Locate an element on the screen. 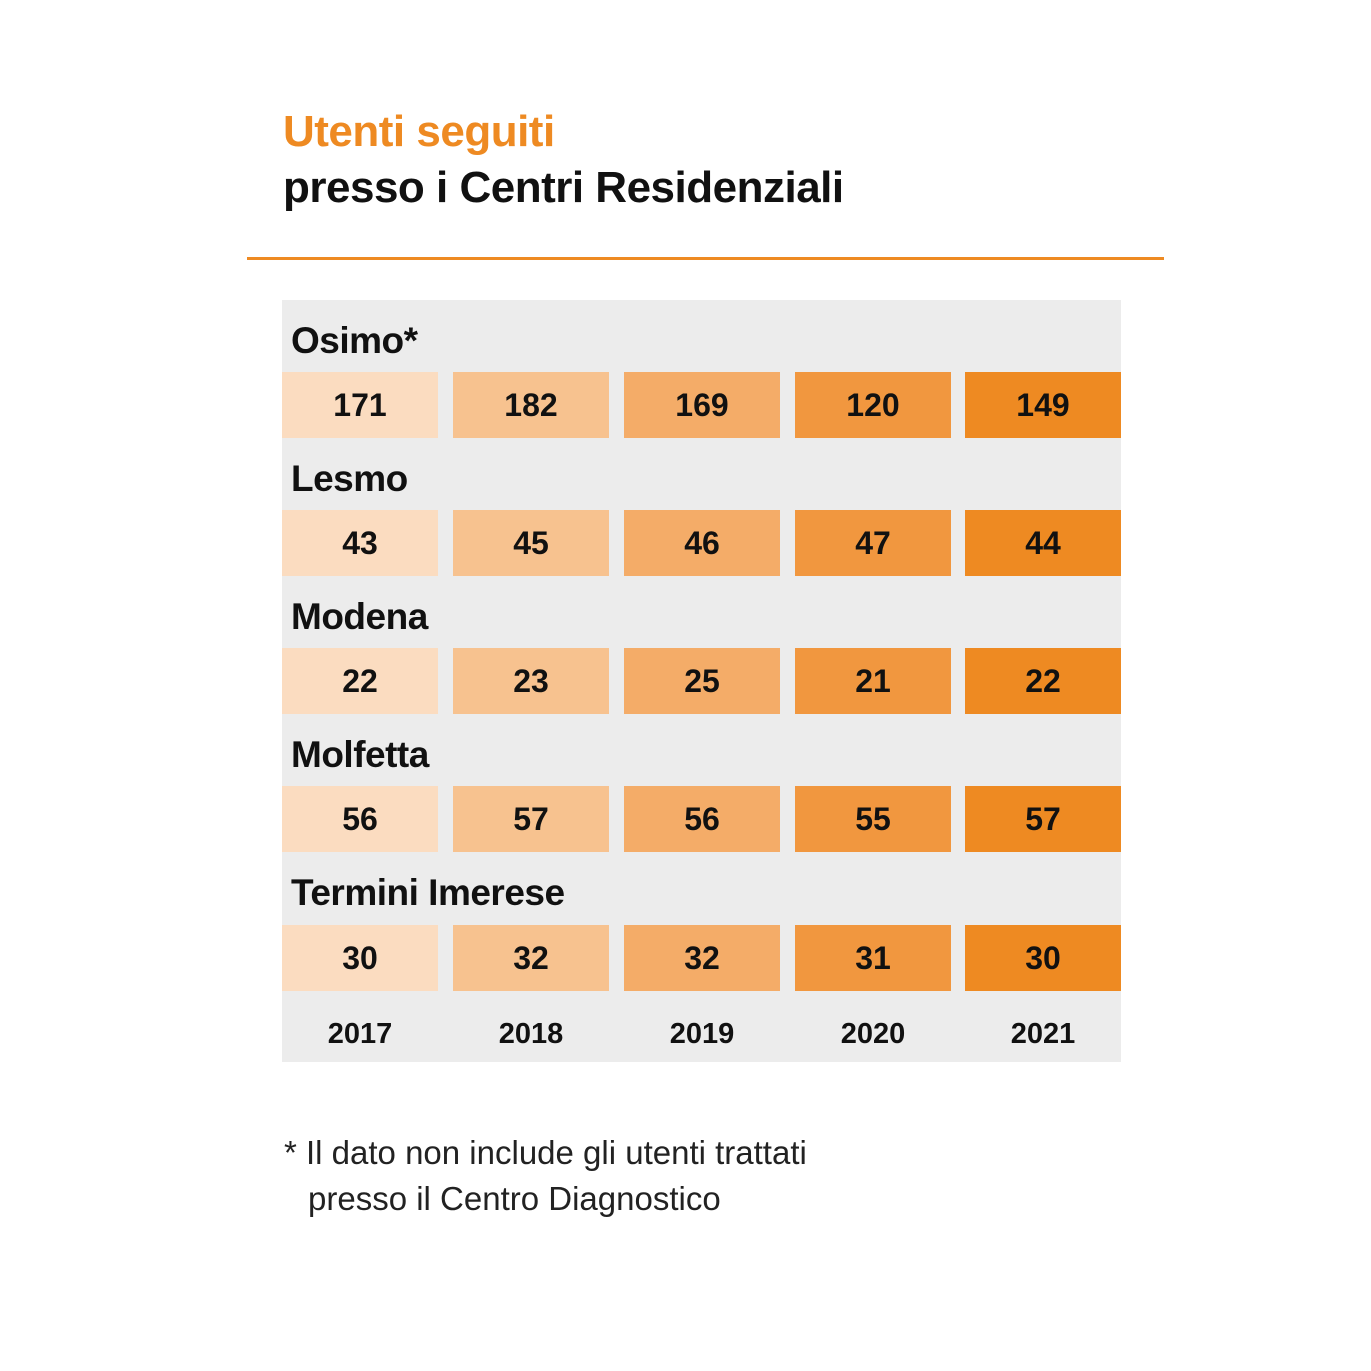  year-label: 2021 is located at coordinates (1043, 1034).